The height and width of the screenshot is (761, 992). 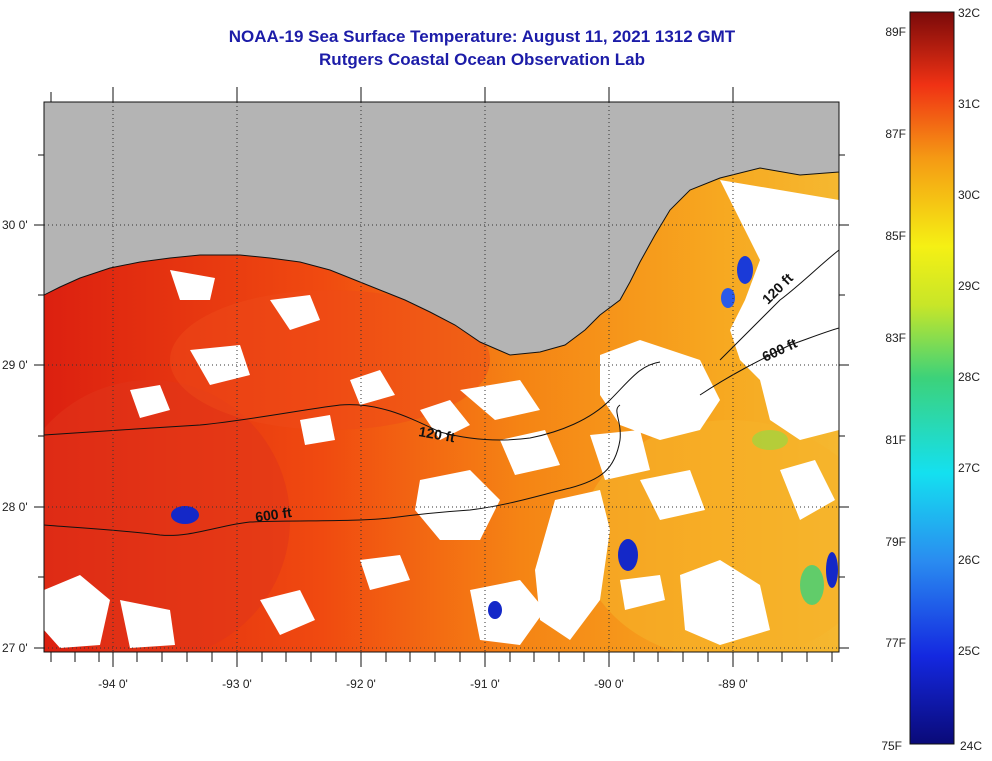 What do you see at coordinates (969, 560) in the screenshot?
I see `colorbar-celsius-label: 26C` at bounding box center [969, 560].